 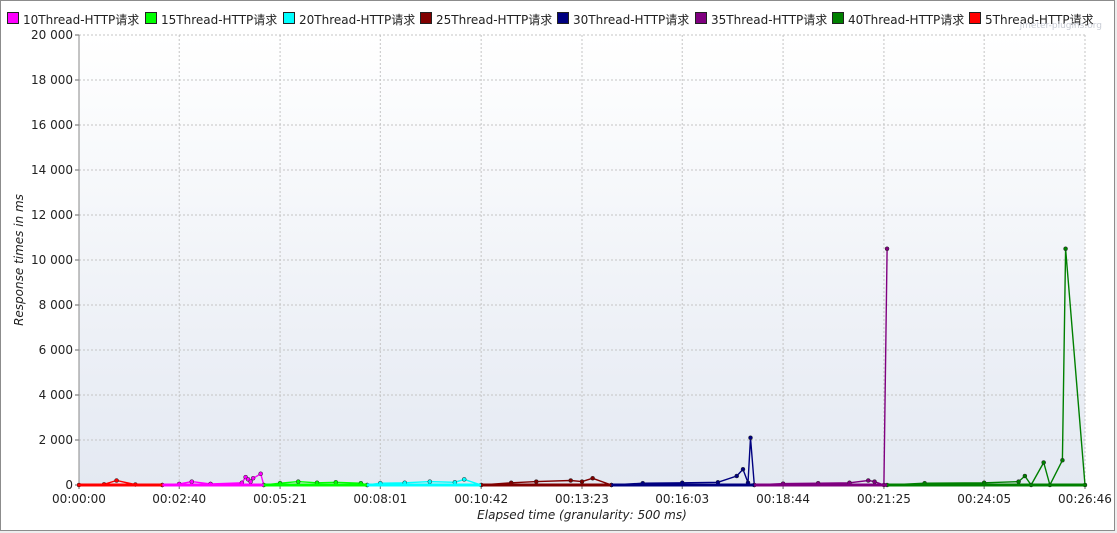 What do you see at coordinates (56, 350) in the screenshot?
I see `y-tick-label: 6 000` at bounding box center [56, 350].